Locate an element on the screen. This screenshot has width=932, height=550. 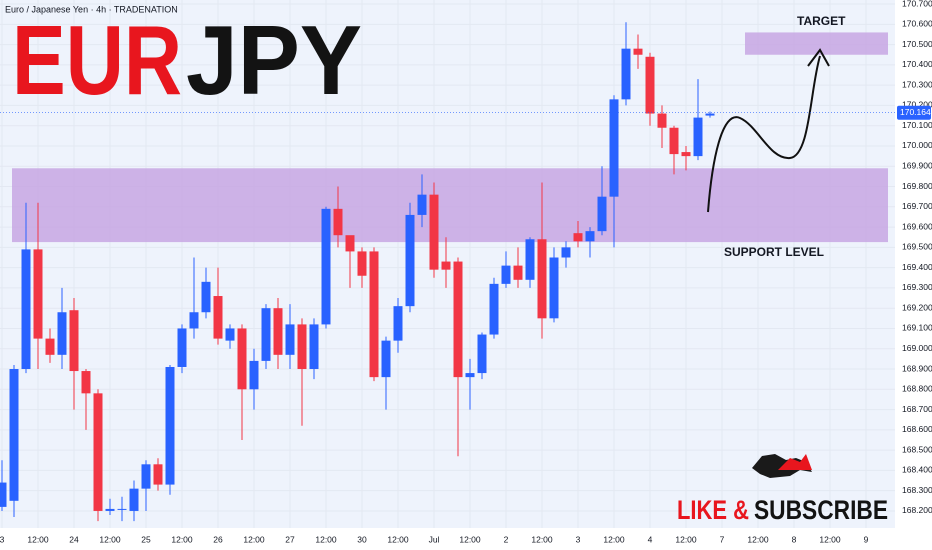
time-axis is located at coordinates (447, 539).